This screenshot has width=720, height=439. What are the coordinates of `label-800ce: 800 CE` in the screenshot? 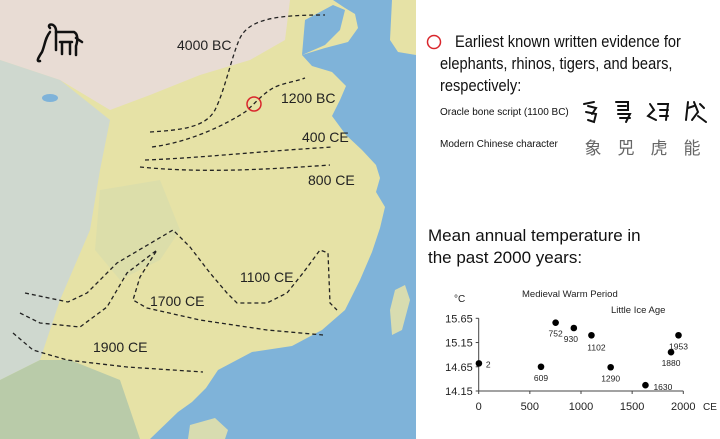 It's located at (331, 180).